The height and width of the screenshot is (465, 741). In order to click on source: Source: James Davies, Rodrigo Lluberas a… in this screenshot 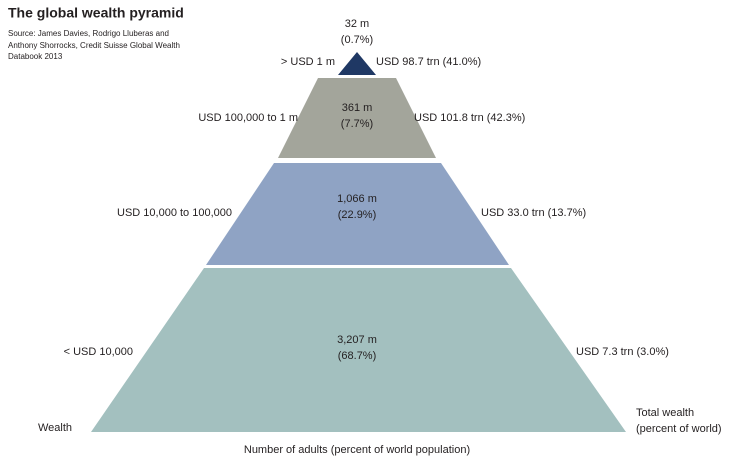, I will do `click(88, 33)`.